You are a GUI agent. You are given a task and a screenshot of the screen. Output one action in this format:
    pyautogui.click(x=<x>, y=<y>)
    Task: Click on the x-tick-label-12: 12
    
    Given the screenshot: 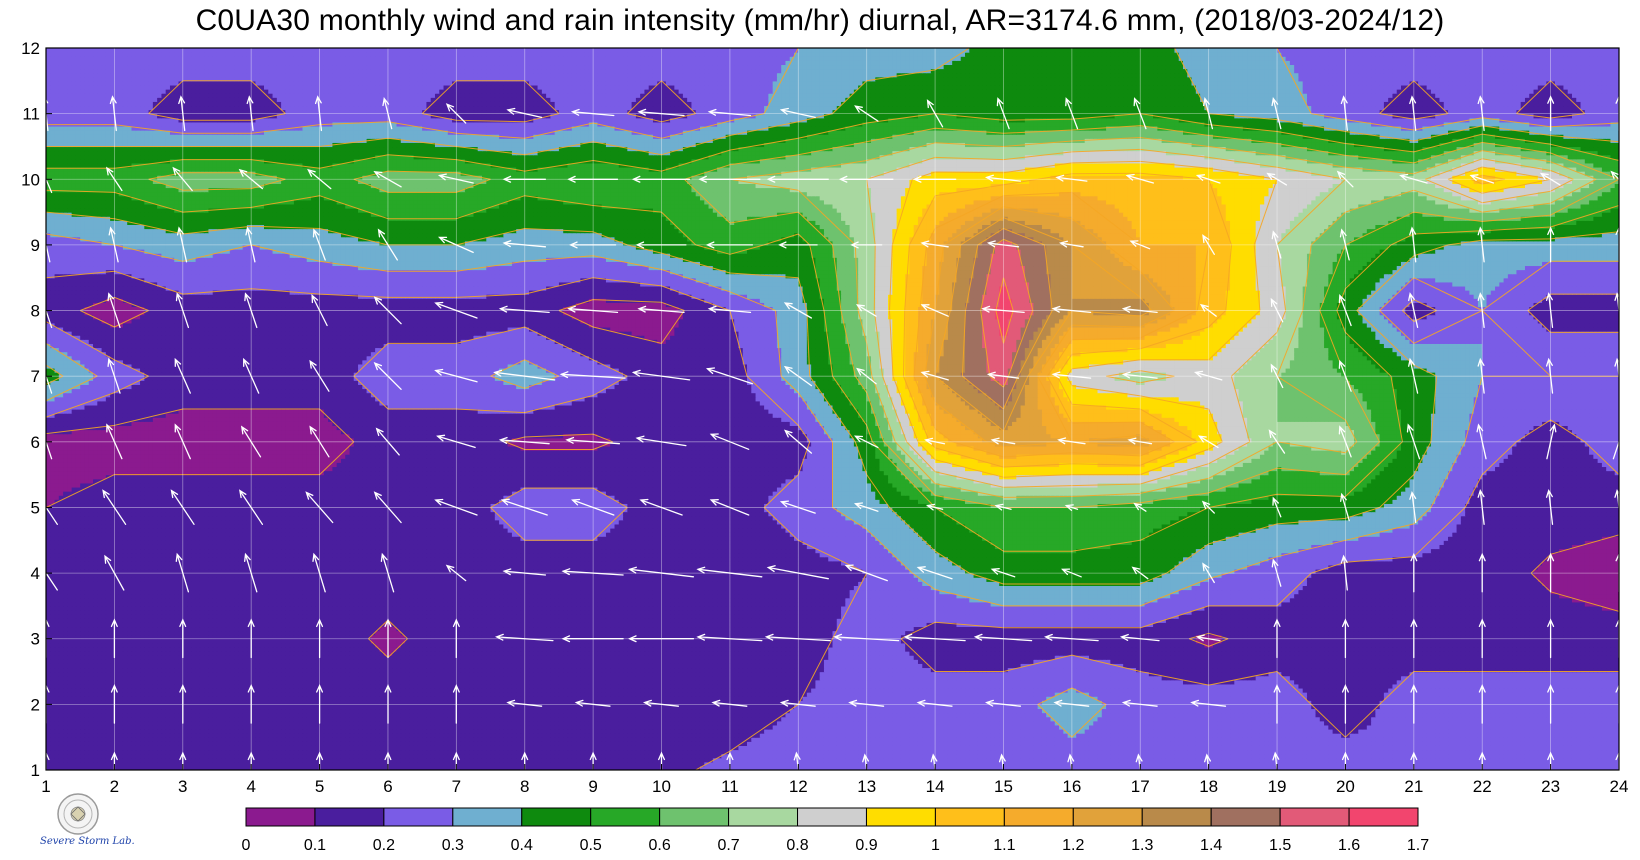 What is the action you would take?
    pyautogui.click(x=798, y=786)
    